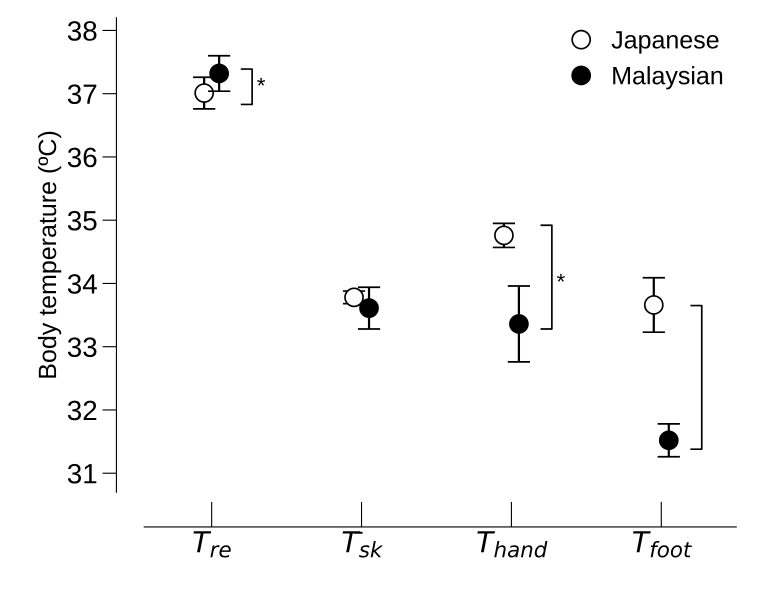 The width and height of the screenshot is (759, 593). I want to click on legend-label: Japanese, so click(665, 42).